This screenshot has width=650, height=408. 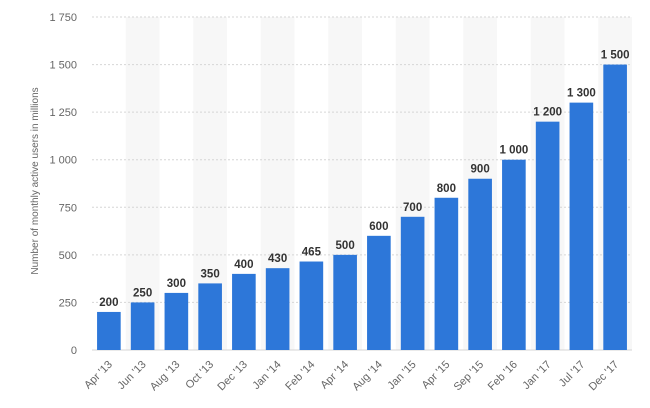 I want to click on x-tick-label: Dec '13, so click(x=232, y=376).